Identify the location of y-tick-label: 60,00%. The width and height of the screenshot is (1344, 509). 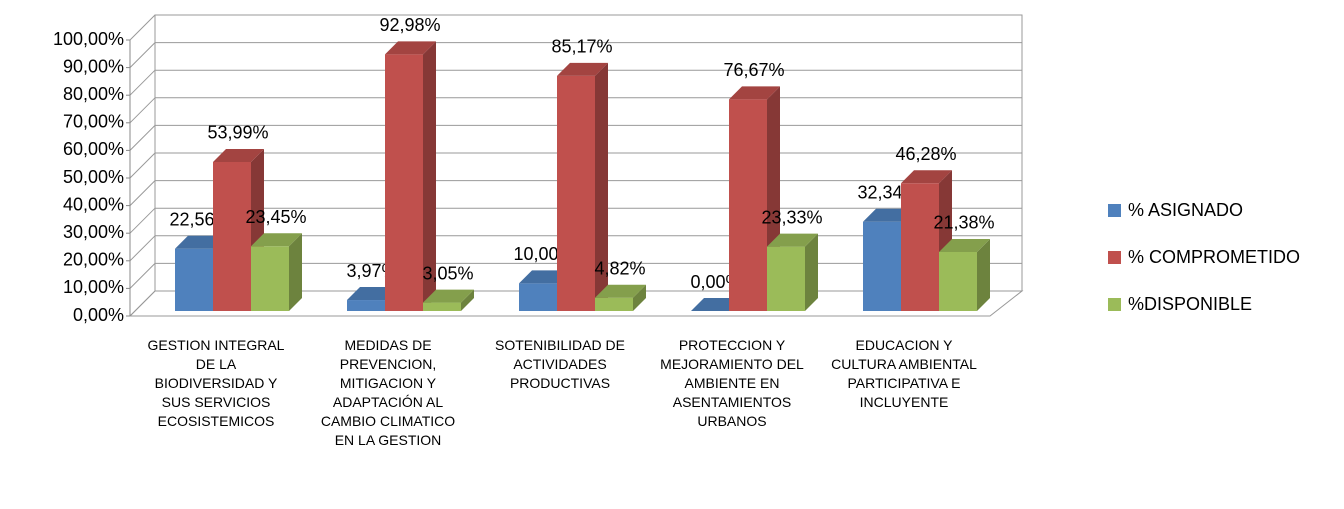
(93, 149).